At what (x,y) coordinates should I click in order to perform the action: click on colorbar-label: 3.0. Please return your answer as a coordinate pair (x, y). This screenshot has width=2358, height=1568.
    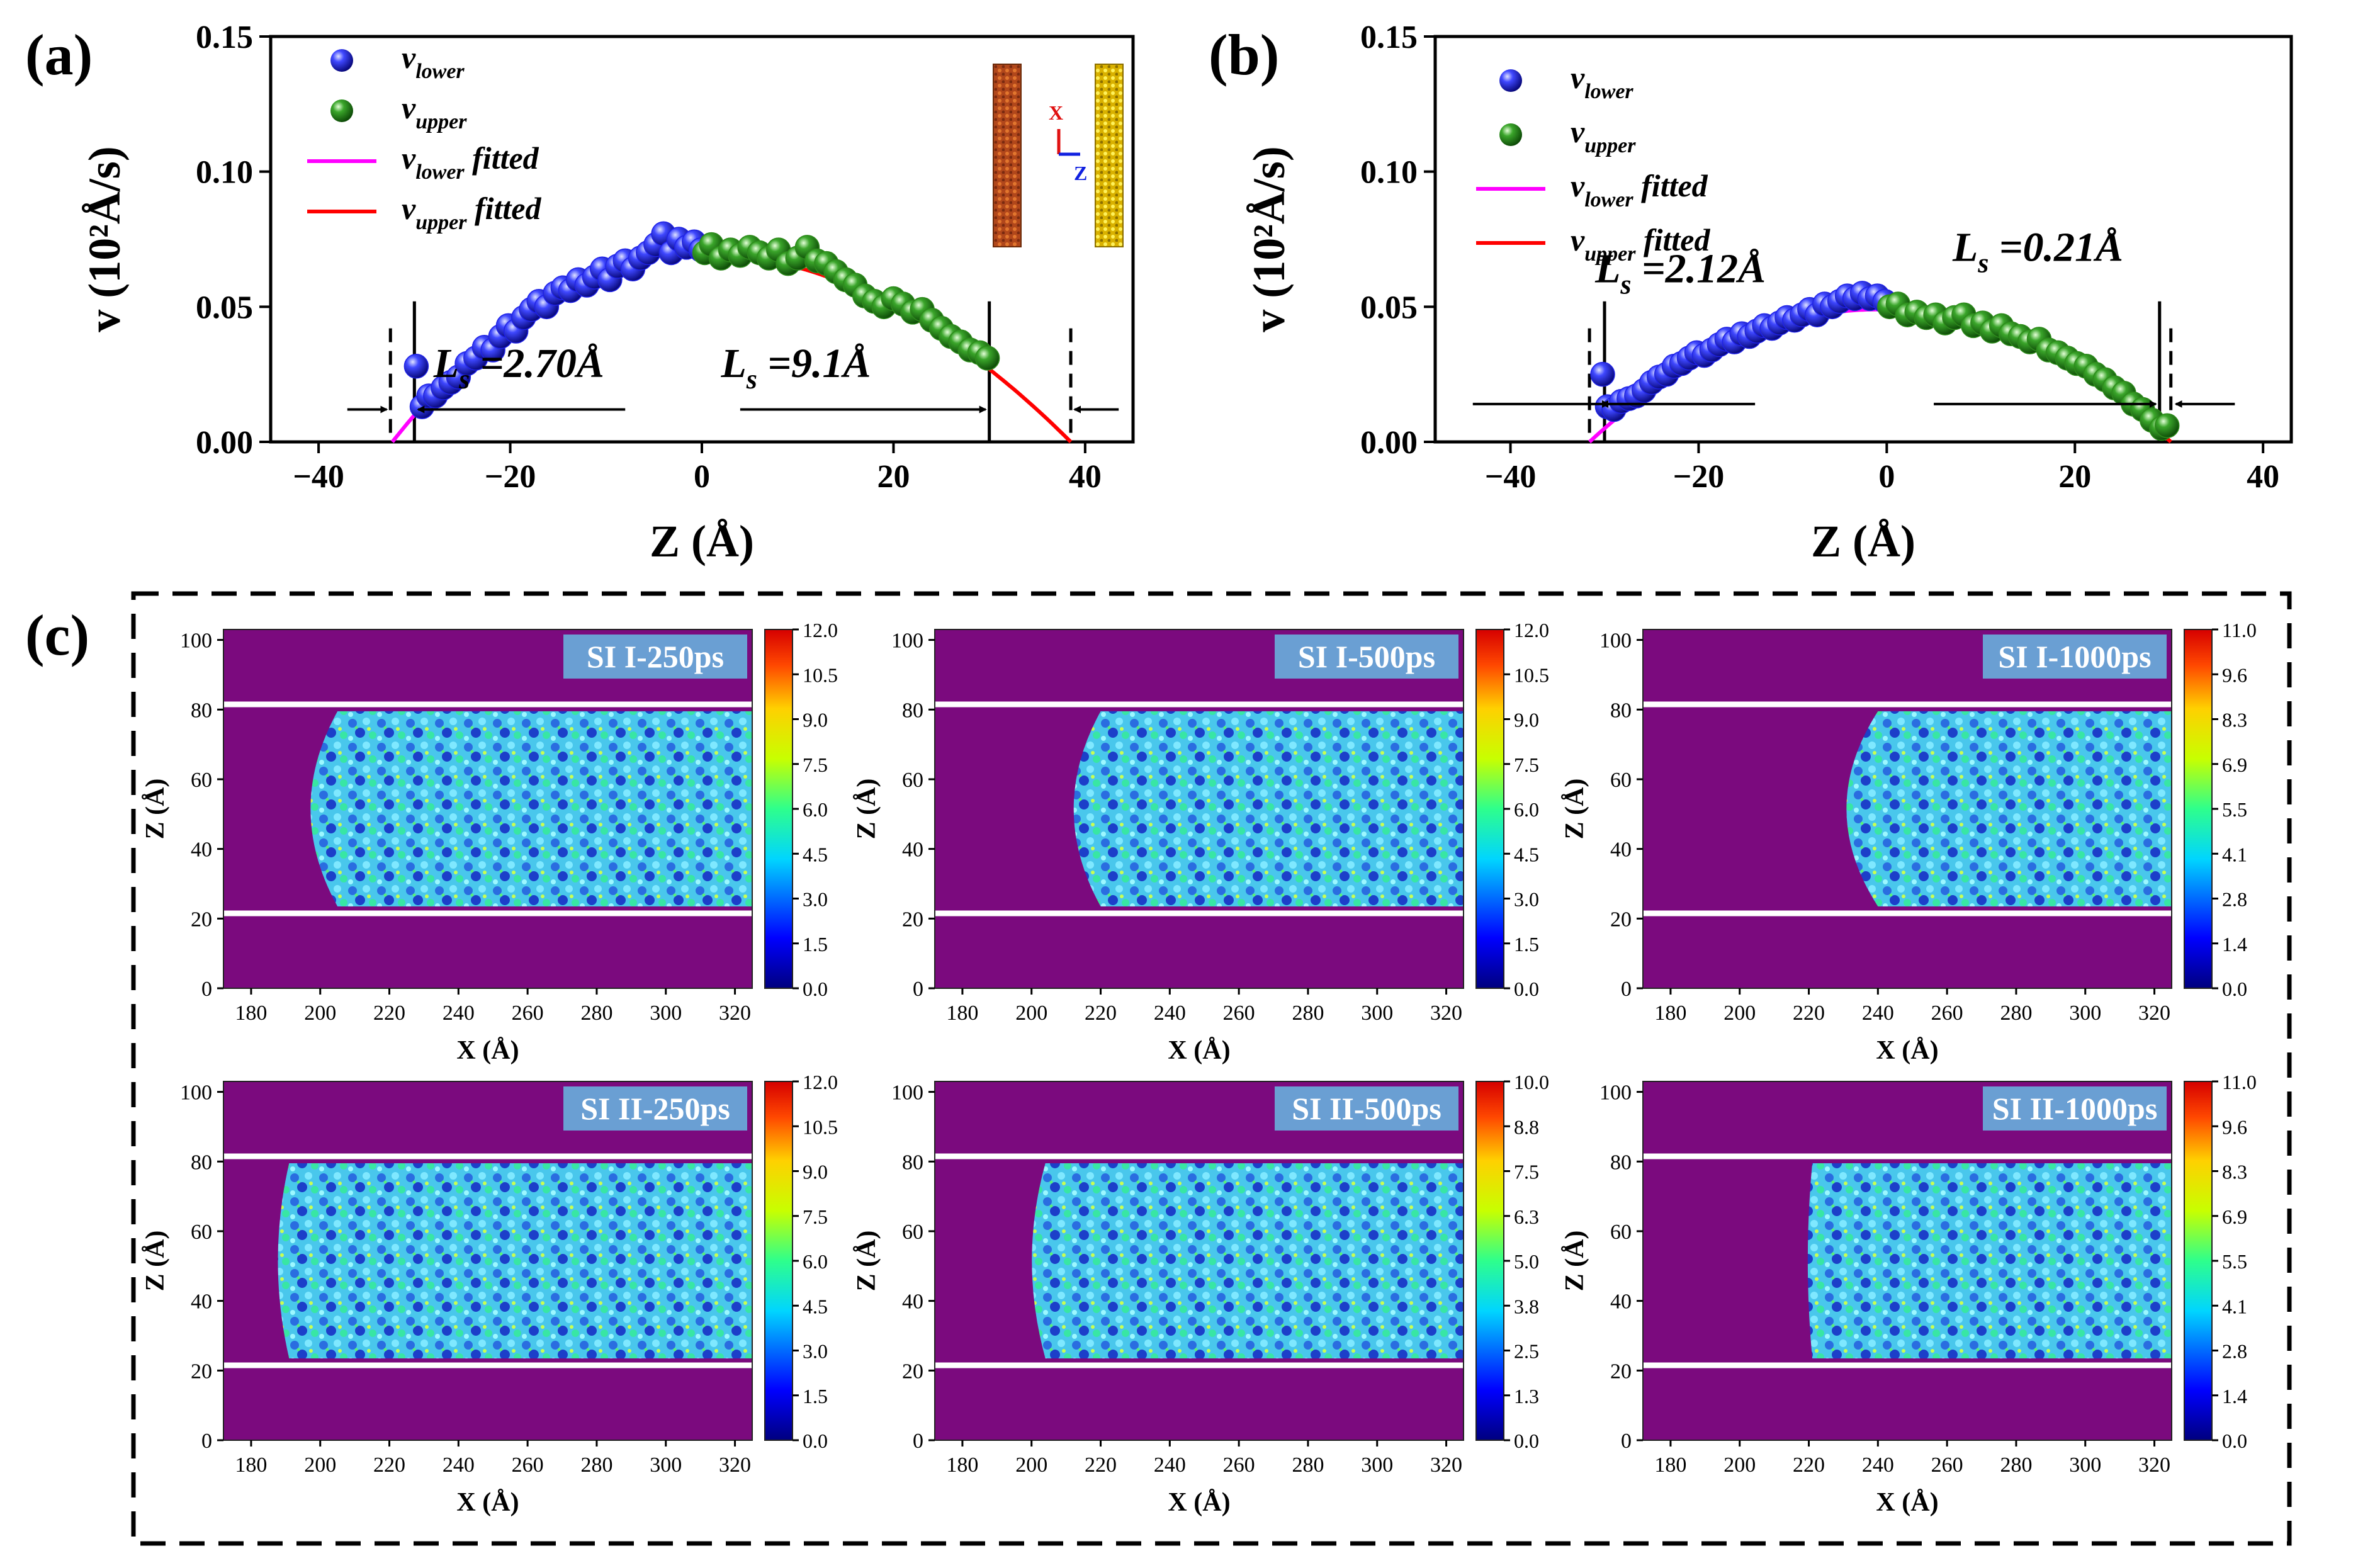
    Looking at the image, I should click on (815, 899).